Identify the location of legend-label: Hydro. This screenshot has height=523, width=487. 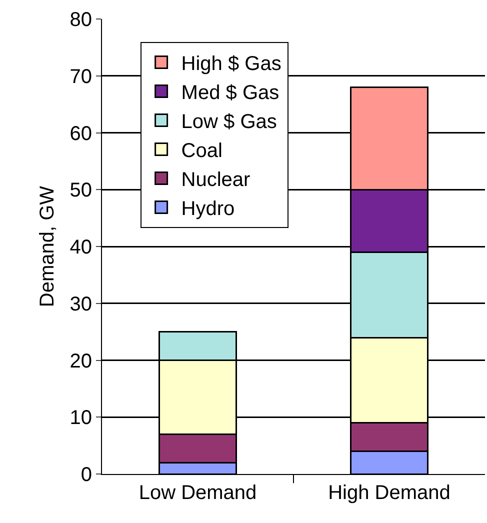
(208, 209).